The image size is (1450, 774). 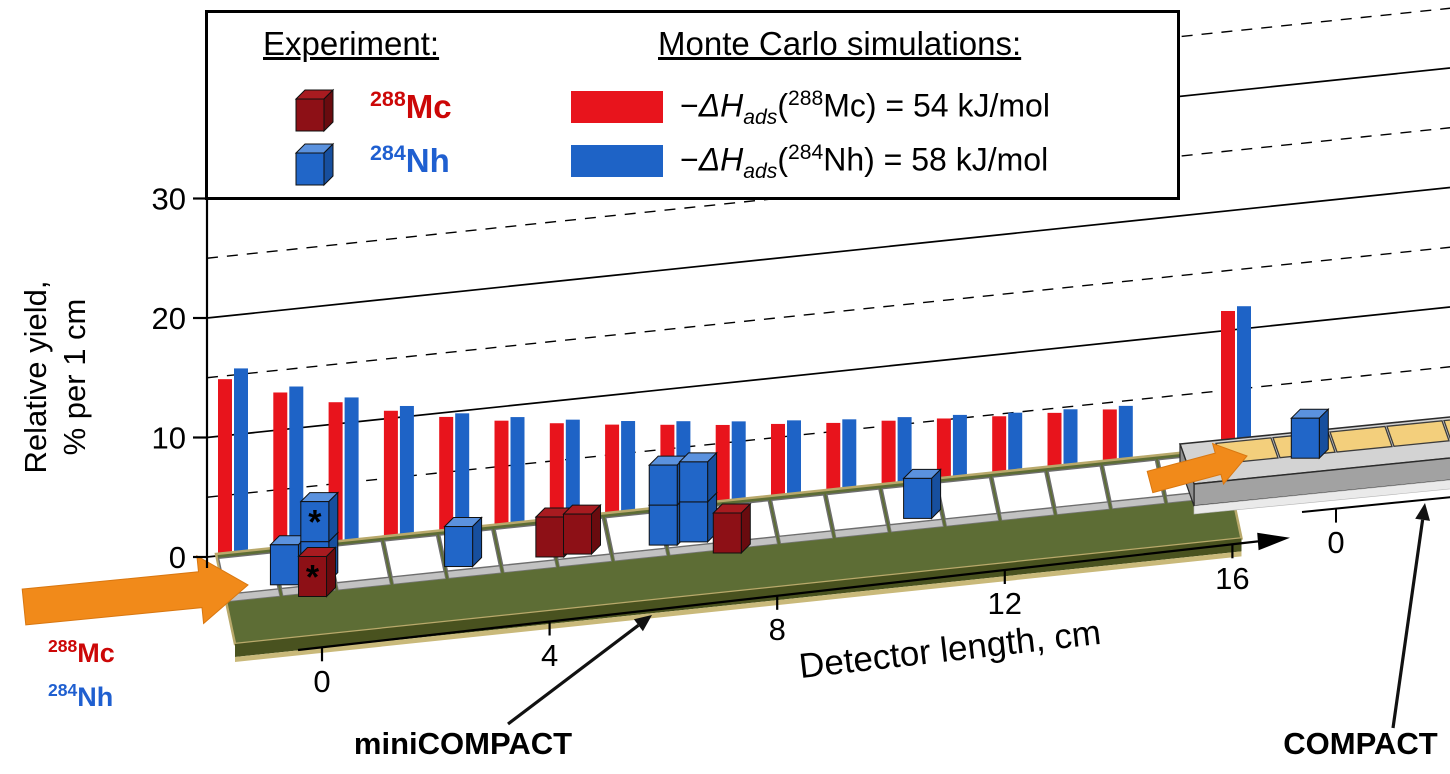 I want to click on legend-swatch-blue, so click(x=617, y=161).